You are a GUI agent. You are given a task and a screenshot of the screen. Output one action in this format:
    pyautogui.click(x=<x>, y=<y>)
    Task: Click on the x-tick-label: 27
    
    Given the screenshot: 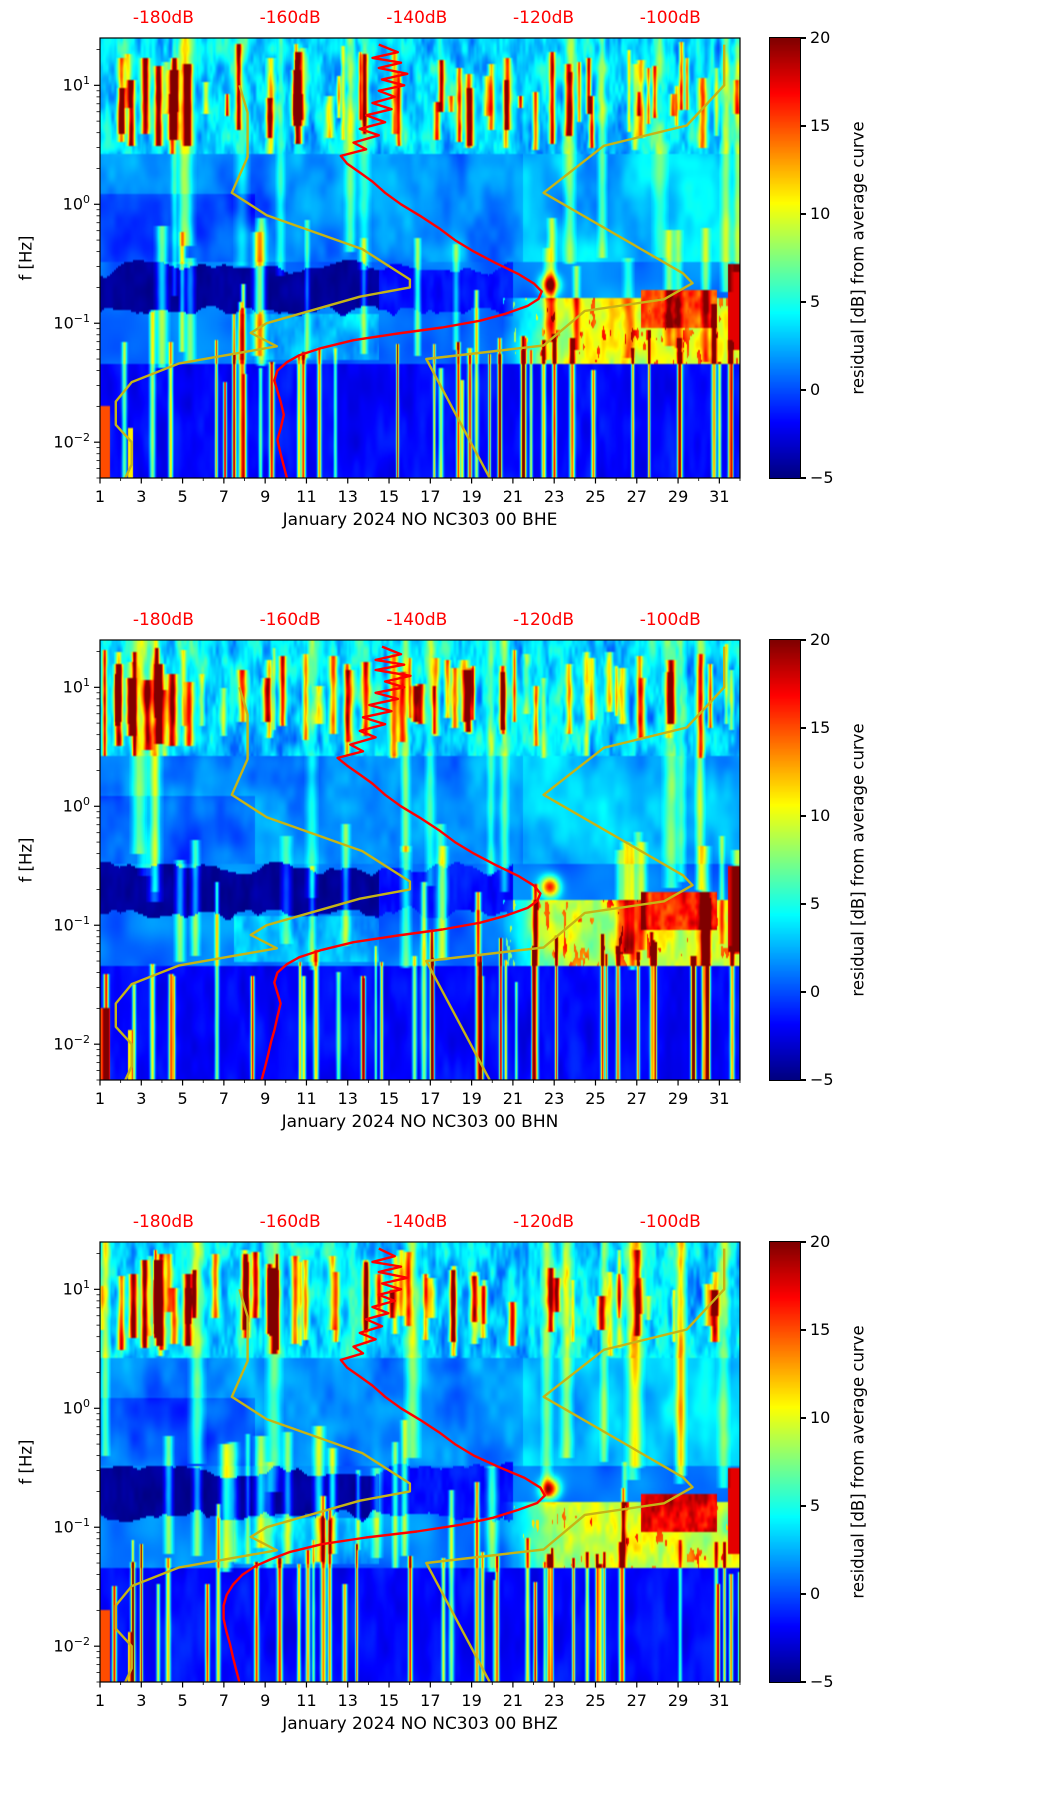 What is the action you would take?
    pyautogui.click(x=636, y=1700)
    